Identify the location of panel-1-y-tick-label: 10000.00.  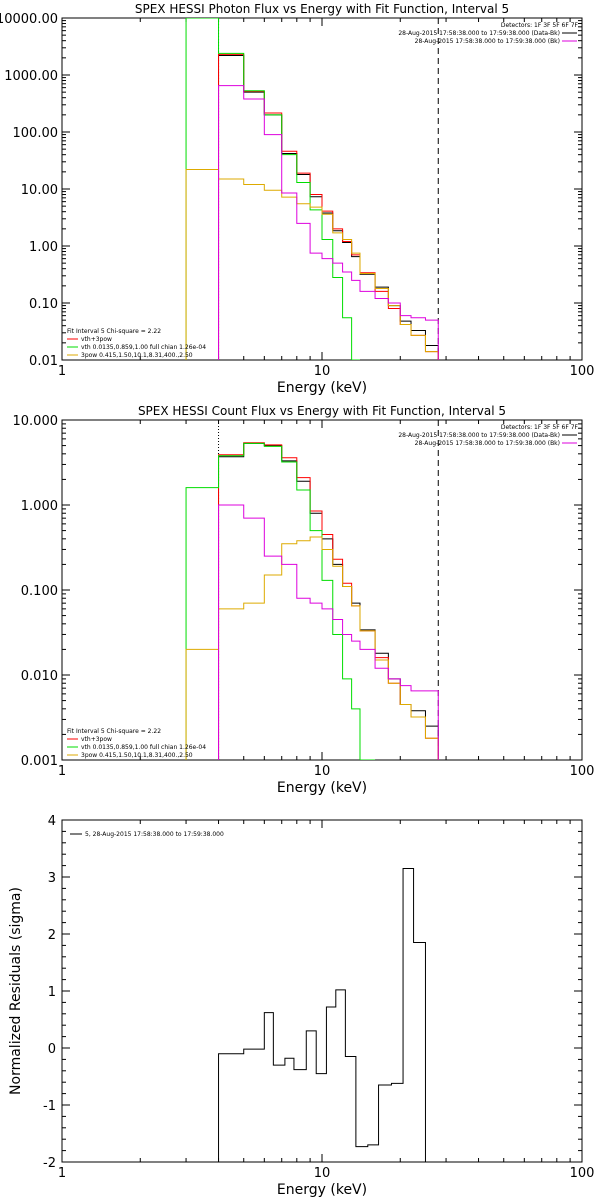
(29, 19).